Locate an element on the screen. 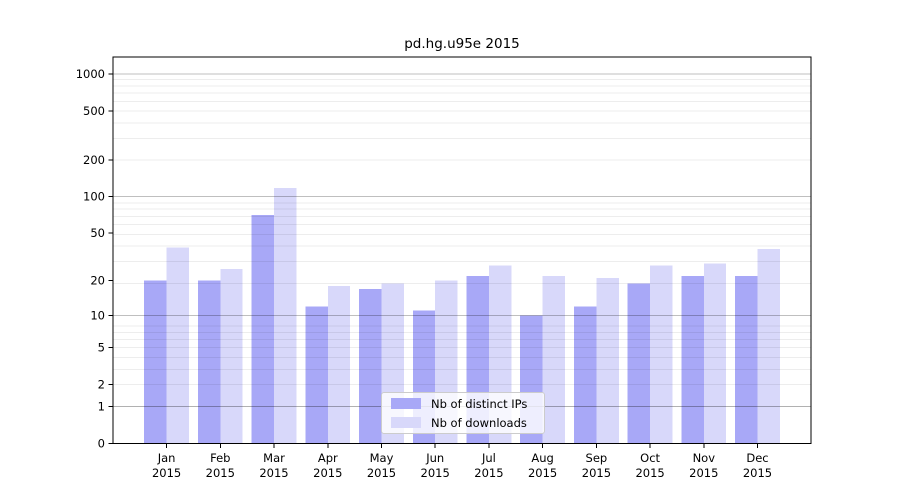  x-tick-label-month: May is located at coordinates (382, 458).